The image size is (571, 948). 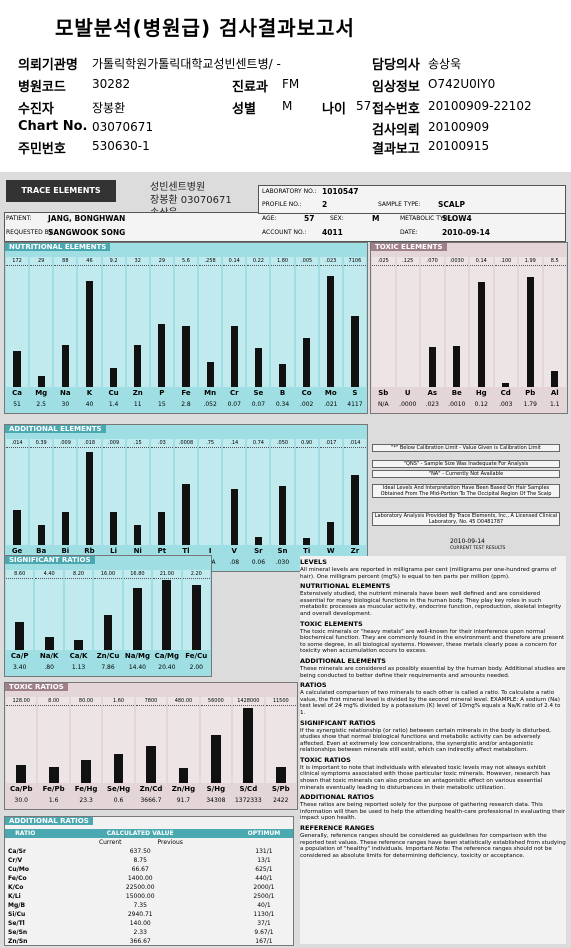 What do you see at coordinates (307, 443) in the screenshot?
I see `top-tick: 0.90` at bounding box center [307, 443].